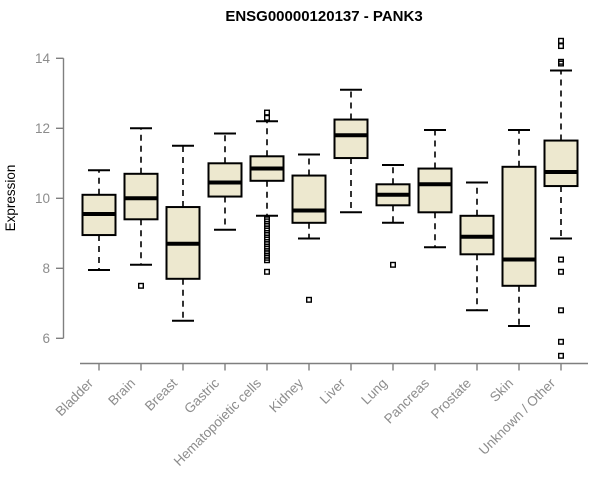  What do you see at coordinates (451, 399) in the screenshot?
I see `x-category-label-prostate: Prostate` at bounding box center [451, 399].